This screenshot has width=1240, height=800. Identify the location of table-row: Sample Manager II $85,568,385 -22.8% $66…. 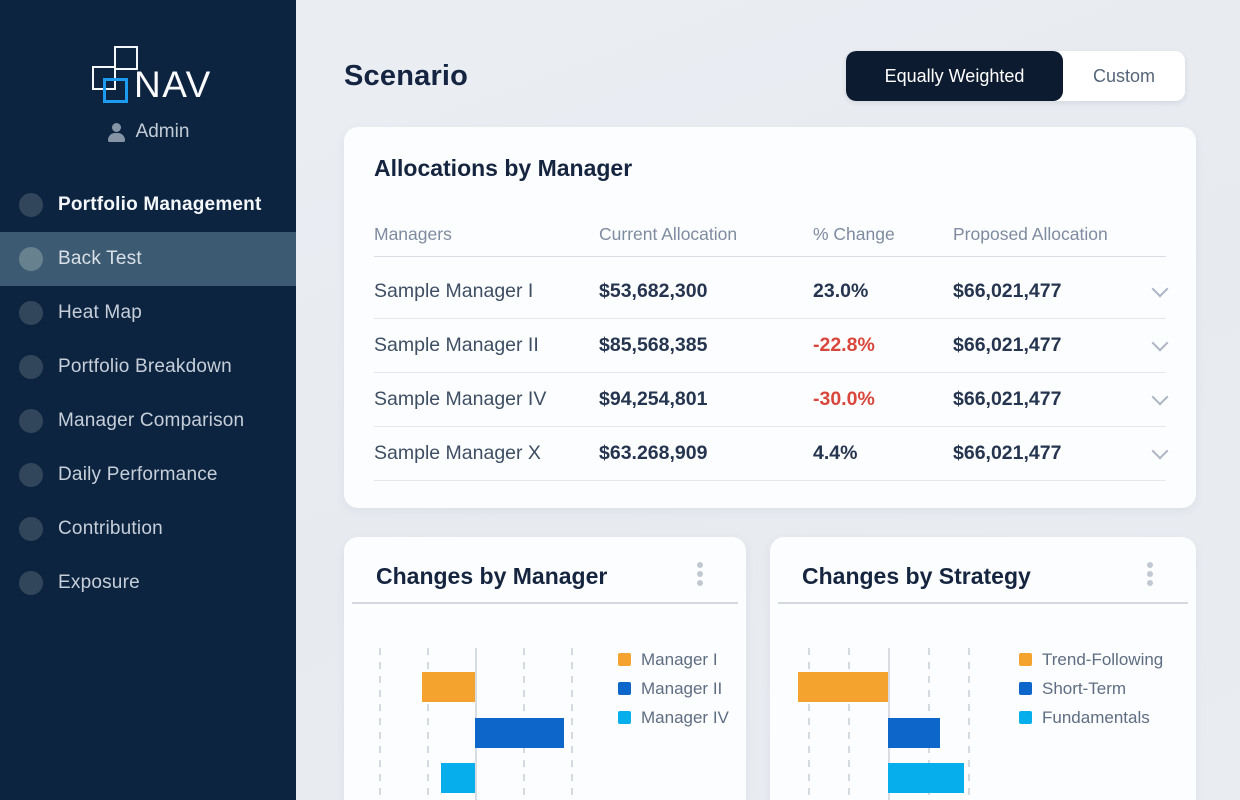
(771, 346).